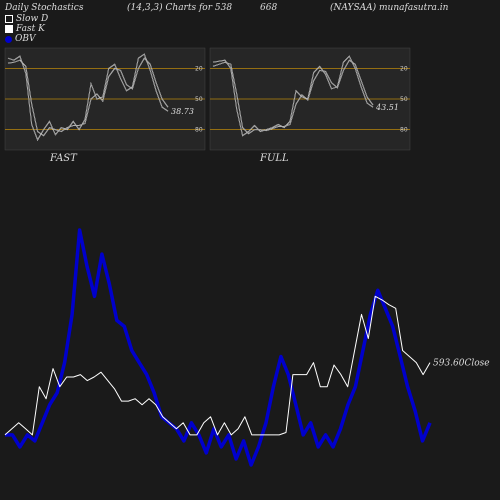 The width and height of the screenshot is (500, 500). I want to click on panel-title-full: FULL, so click(274, 158).